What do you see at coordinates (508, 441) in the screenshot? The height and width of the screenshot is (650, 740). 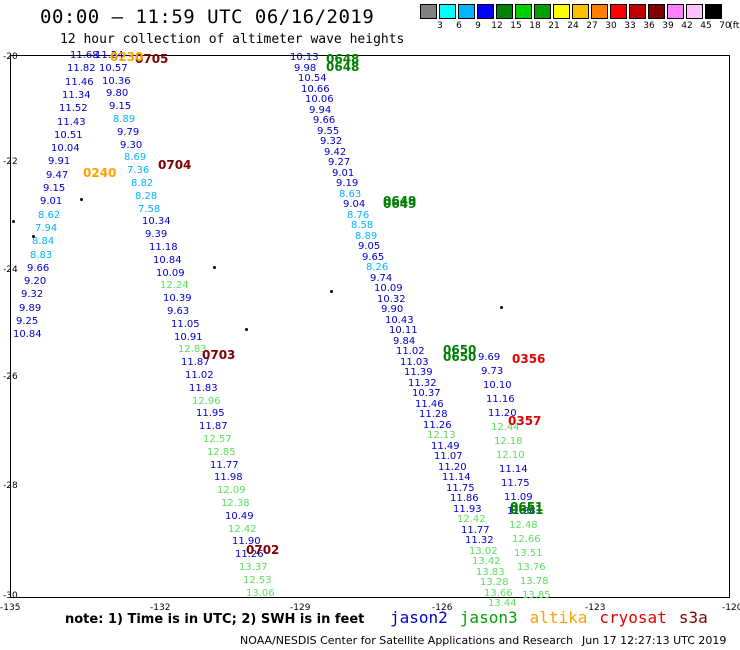 I see `swh-value: 12.18` at bounding box center [508, 441].